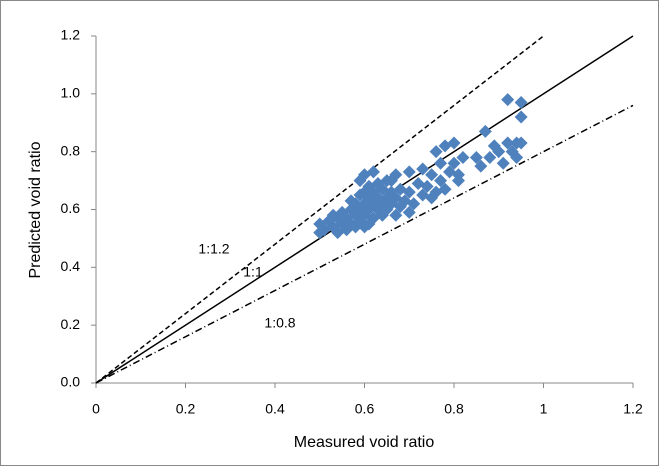  Describe the element at coordinates (71, 208) in the screenshot. I see `y-tick-label: 0.6` at that location.